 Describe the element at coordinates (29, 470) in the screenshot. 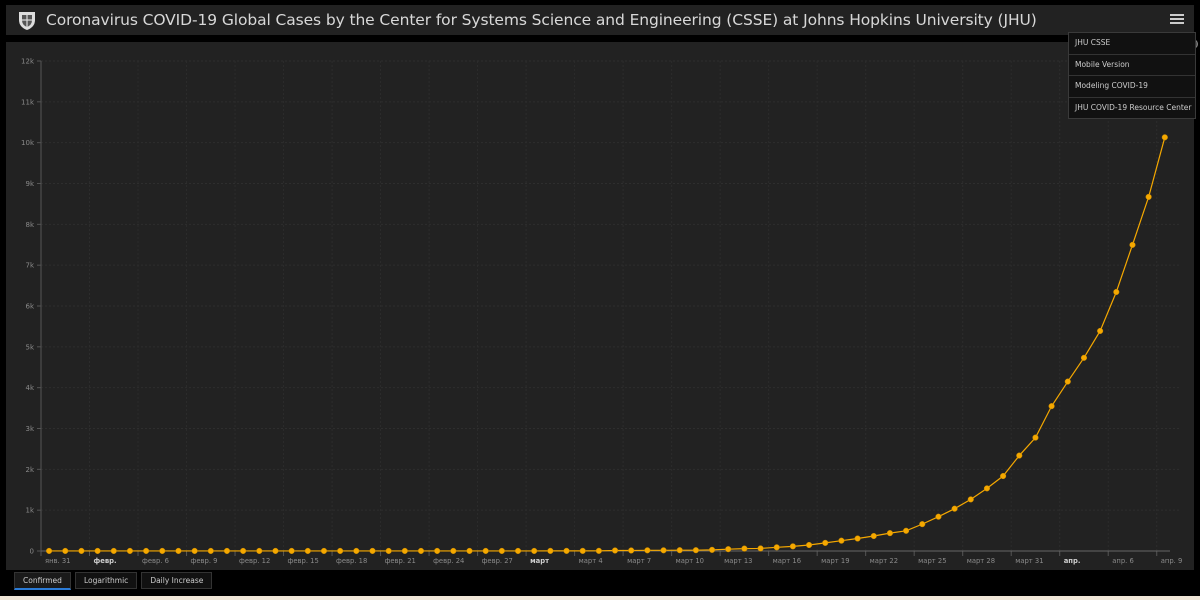

I see `y-tick-label: 2k` at that location.